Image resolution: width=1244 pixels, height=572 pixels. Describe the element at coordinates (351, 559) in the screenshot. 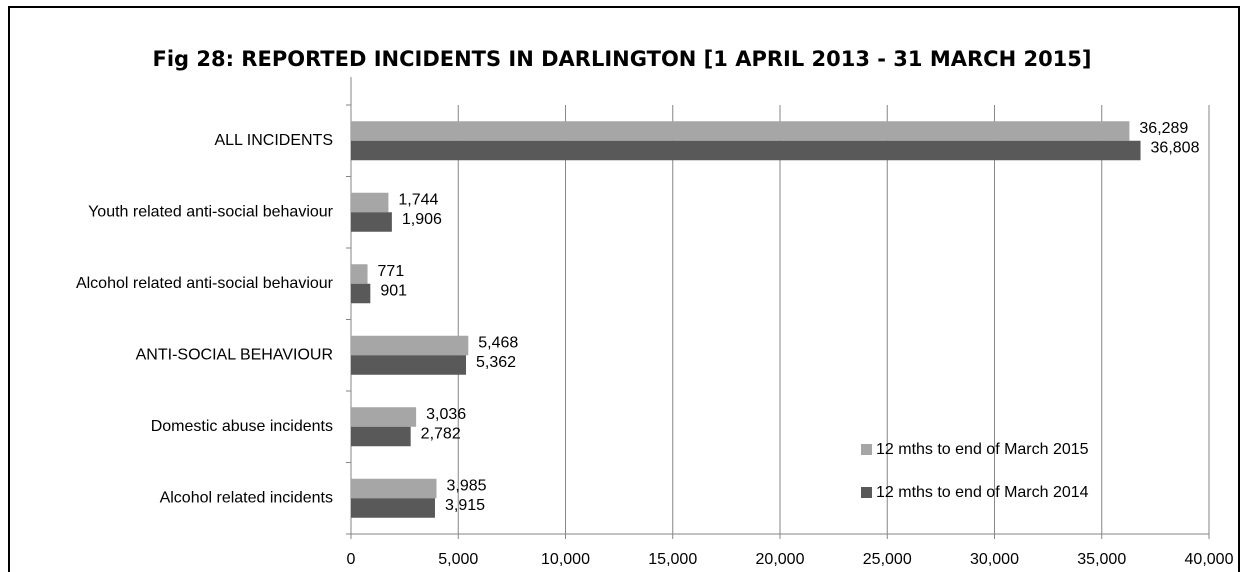

I see `x-tick-label: 0` at that location.